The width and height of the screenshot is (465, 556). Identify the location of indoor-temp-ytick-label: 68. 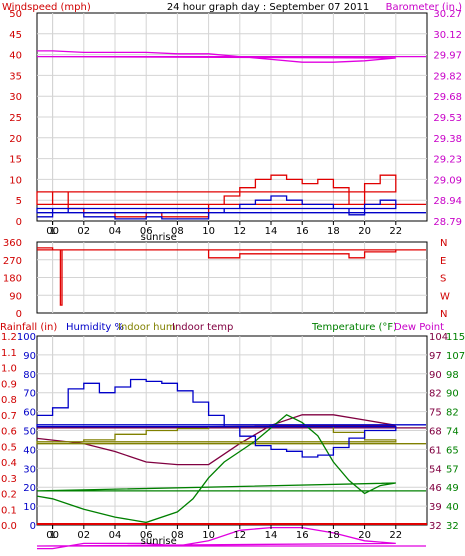
(435, 432).